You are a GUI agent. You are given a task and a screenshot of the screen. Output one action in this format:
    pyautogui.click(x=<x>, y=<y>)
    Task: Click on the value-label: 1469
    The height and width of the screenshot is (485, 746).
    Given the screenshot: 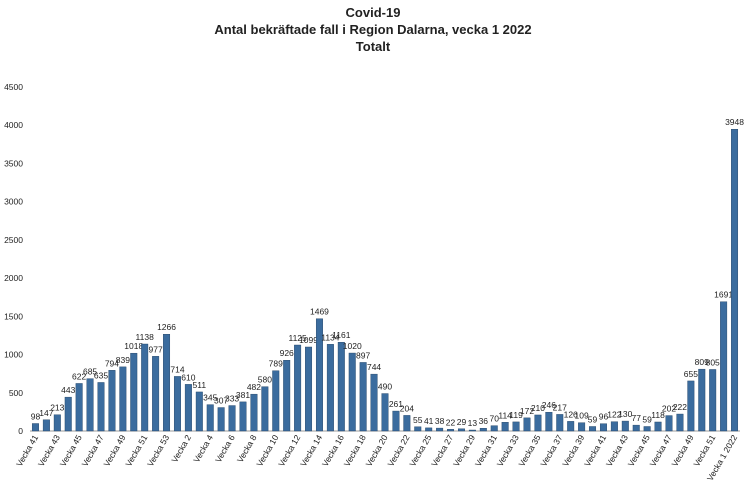 What is the action you would take?
    pyautogui.click(x=319, y=312)
    